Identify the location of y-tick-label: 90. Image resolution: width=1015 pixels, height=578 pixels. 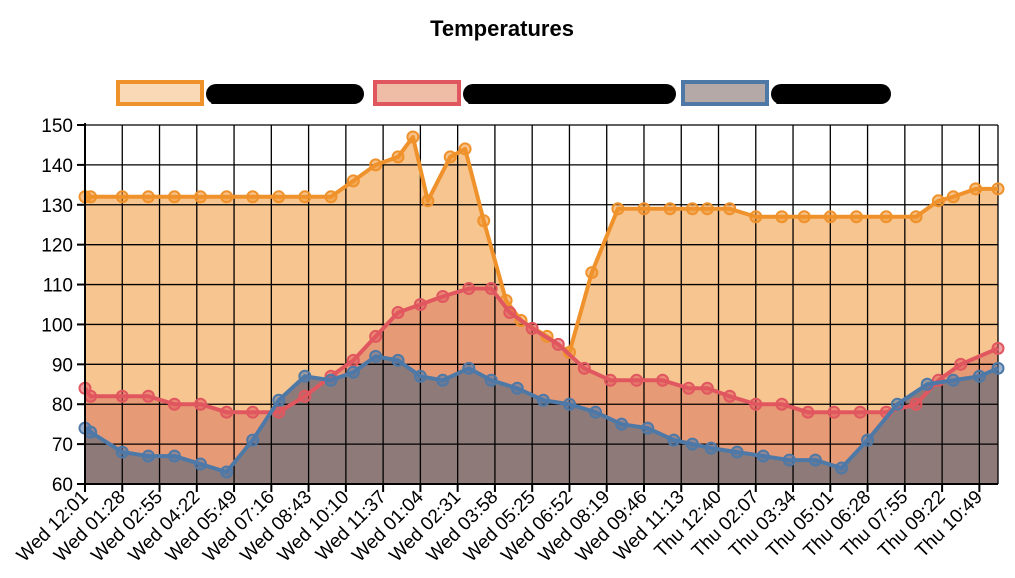
(62, 365).